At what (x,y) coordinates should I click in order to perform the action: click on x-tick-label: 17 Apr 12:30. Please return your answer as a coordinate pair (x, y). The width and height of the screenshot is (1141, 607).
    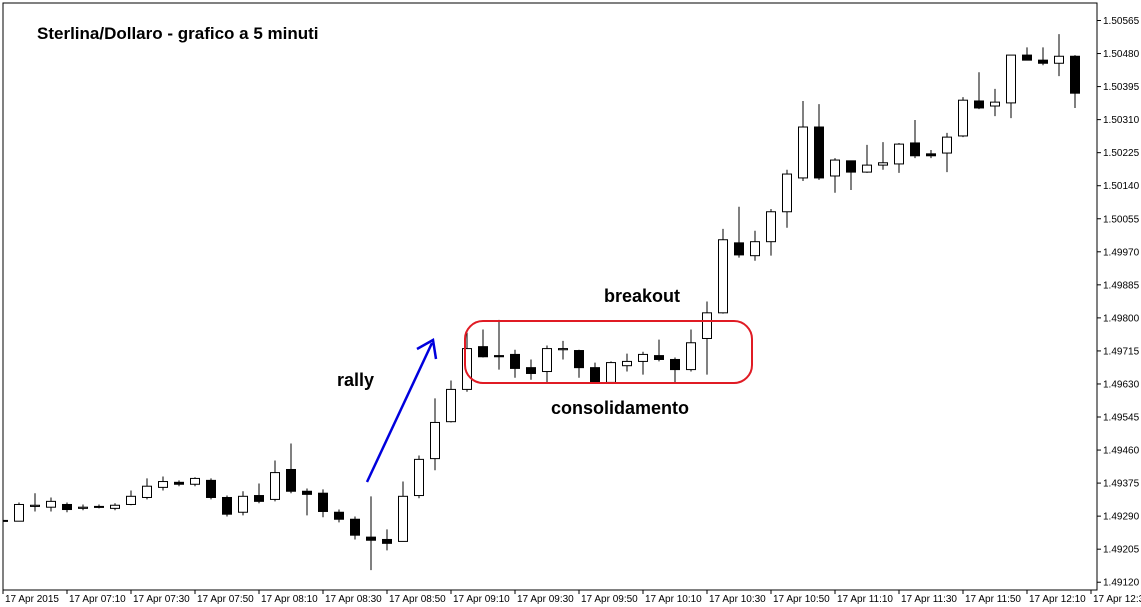
    Looking at the image, I should click on (1117, 599).